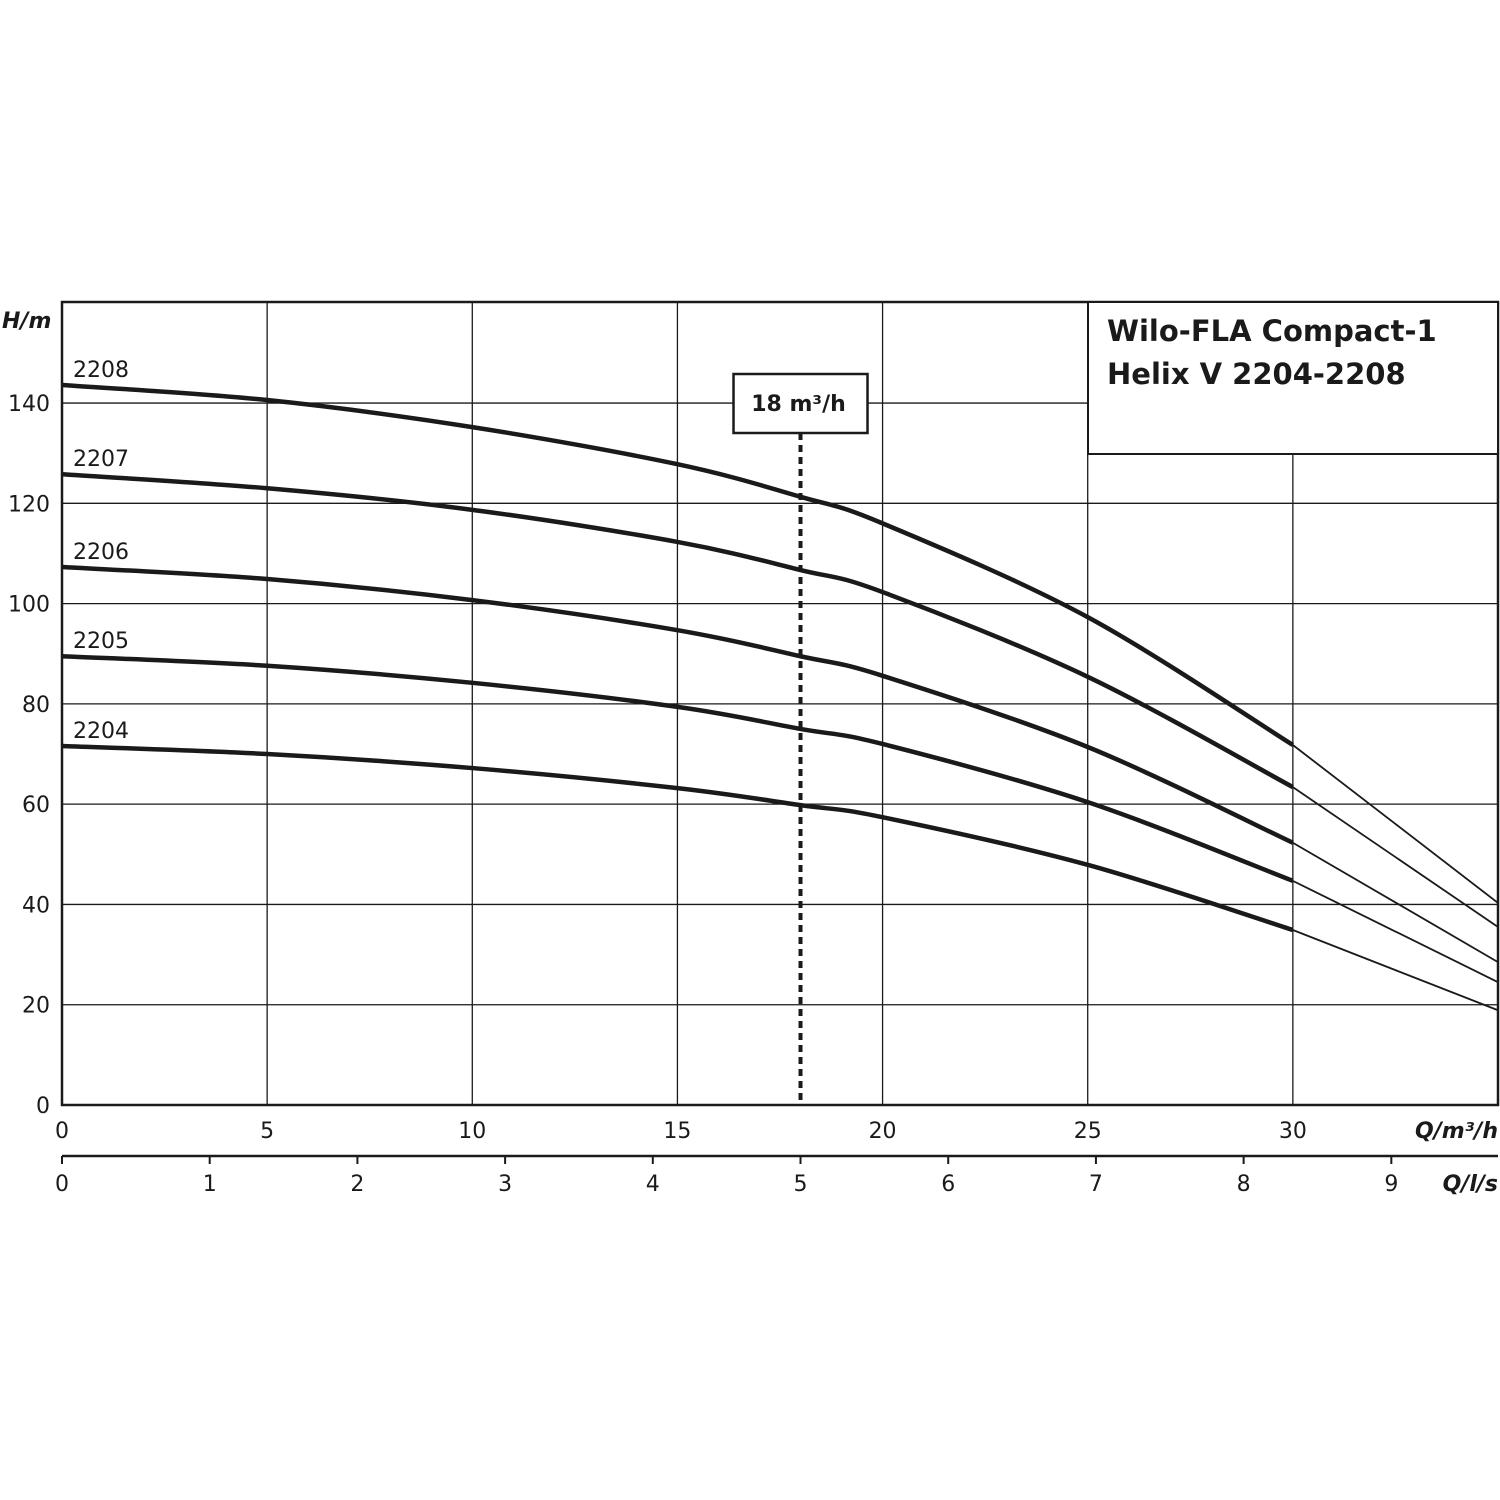 The width and height of the screenshot is (1500, 1500). I want to click on y-tick-label: 0, so click(43, 1106).